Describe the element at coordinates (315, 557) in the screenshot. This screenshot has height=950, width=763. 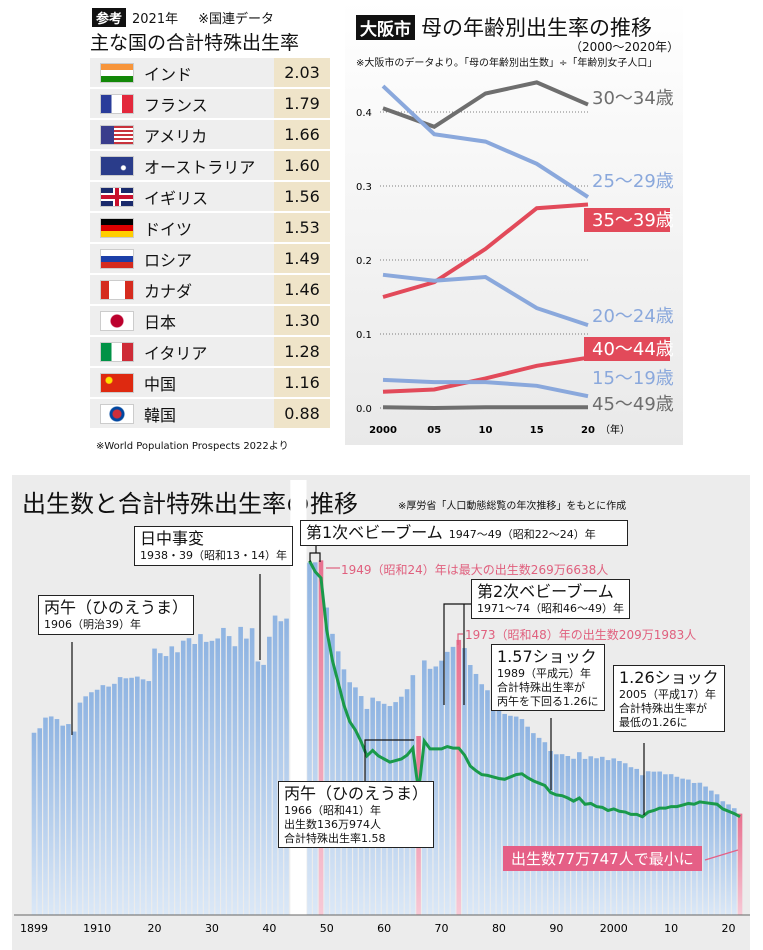
I see `leader-boom1` at that location.